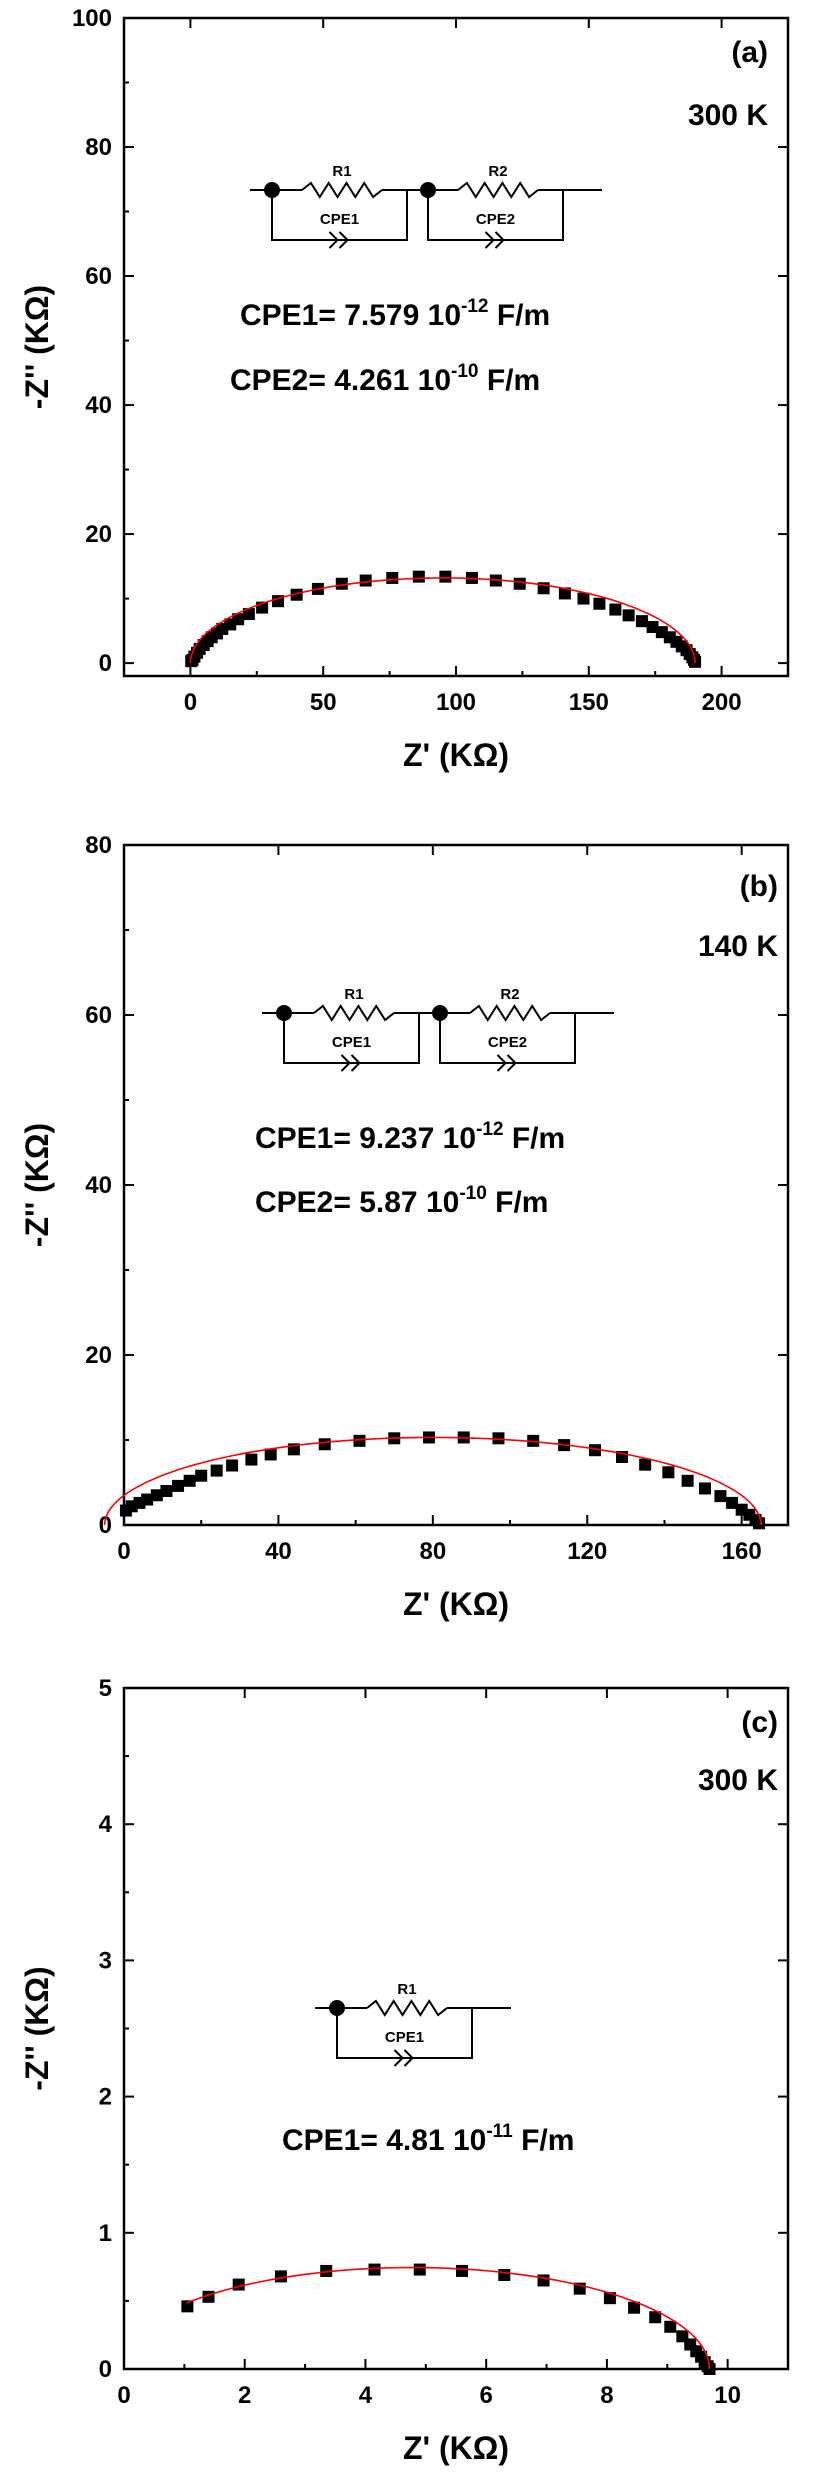  Describe the element at coordinates (385, 379) in the screenshot. I see `cpe-value-cpe2: CPE2= 4.261 10-10 F/m` at that location.